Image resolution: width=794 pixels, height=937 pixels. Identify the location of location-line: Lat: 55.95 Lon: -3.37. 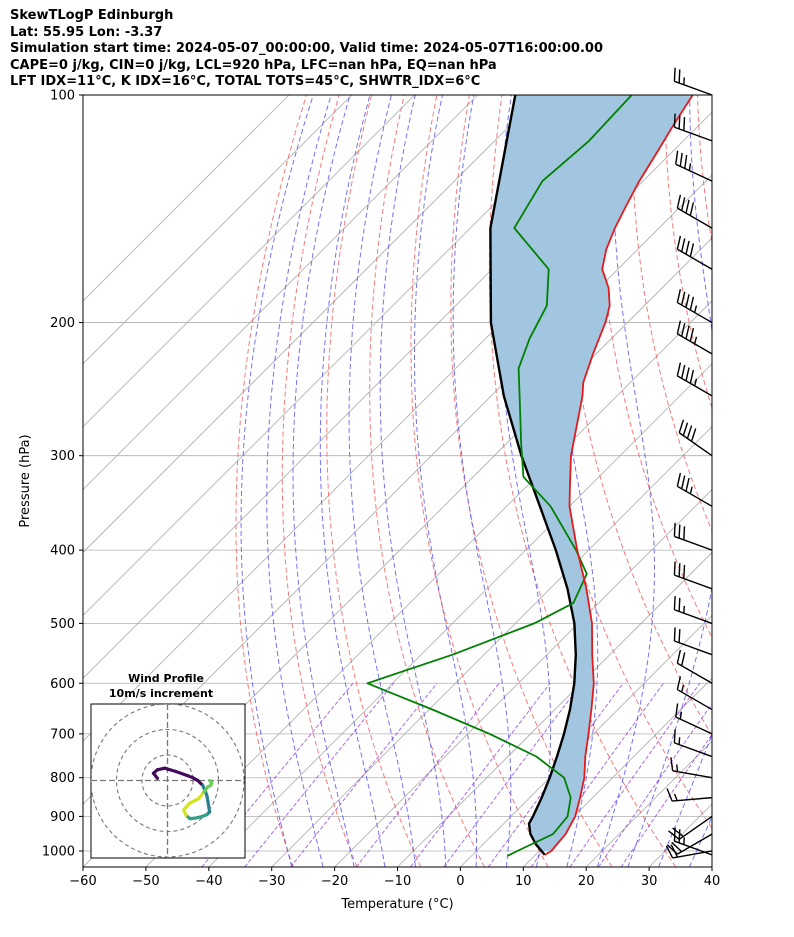
(86, 32).